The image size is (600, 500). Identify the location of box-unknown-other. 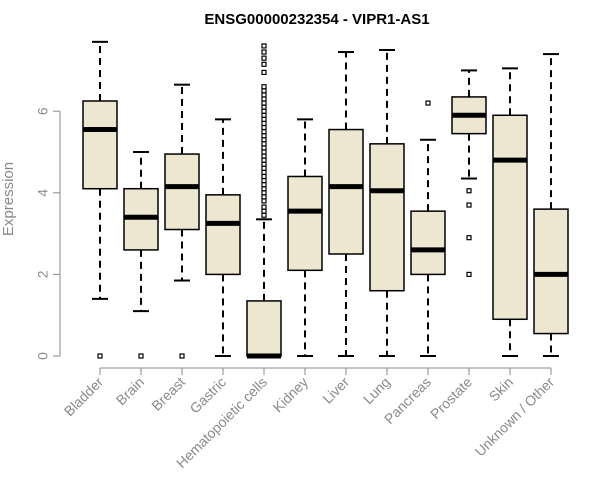
(551, 205).